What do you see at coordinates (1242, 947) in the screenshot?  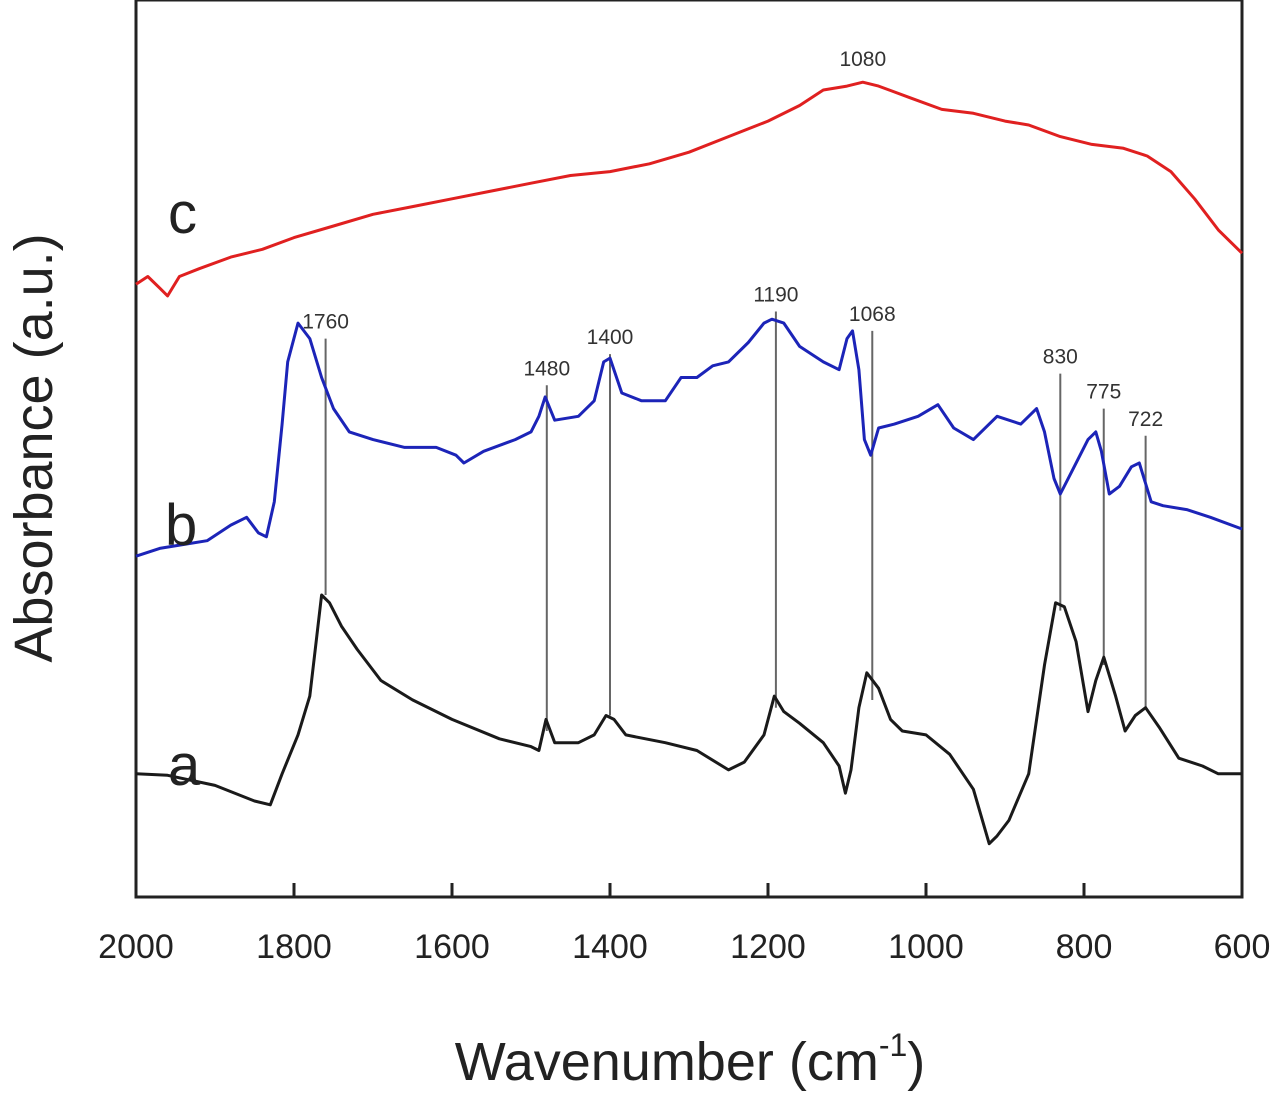 I see `x-tick-label: 600` at bounding box center [1242, 947].